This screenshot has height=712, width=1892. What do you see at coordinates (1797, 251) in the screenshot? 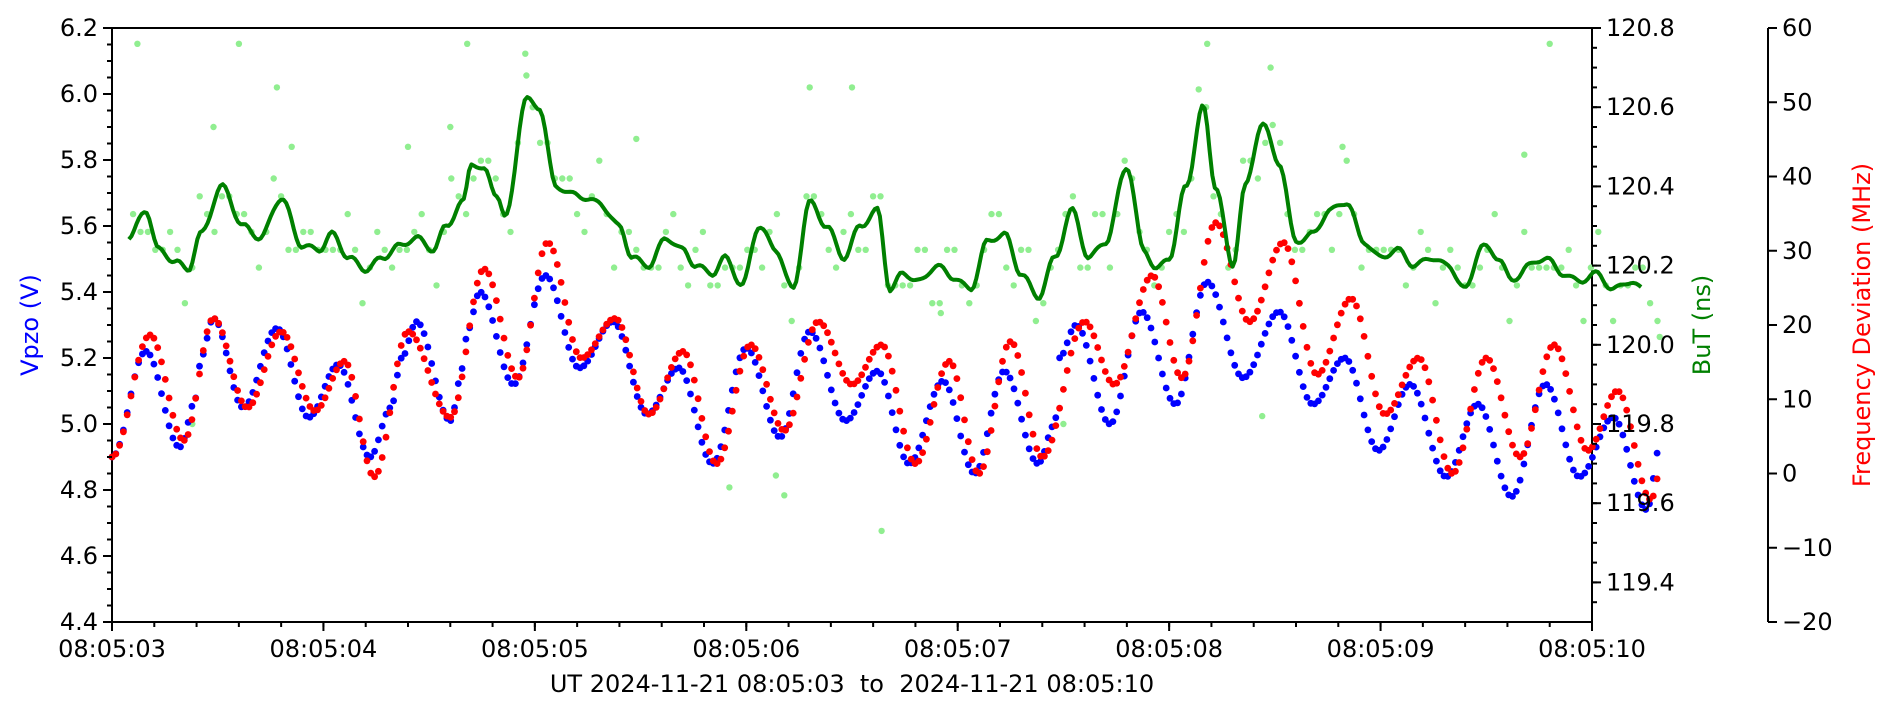
I see `far-right-tick-label: 30` at bounding box center [1797, 251].